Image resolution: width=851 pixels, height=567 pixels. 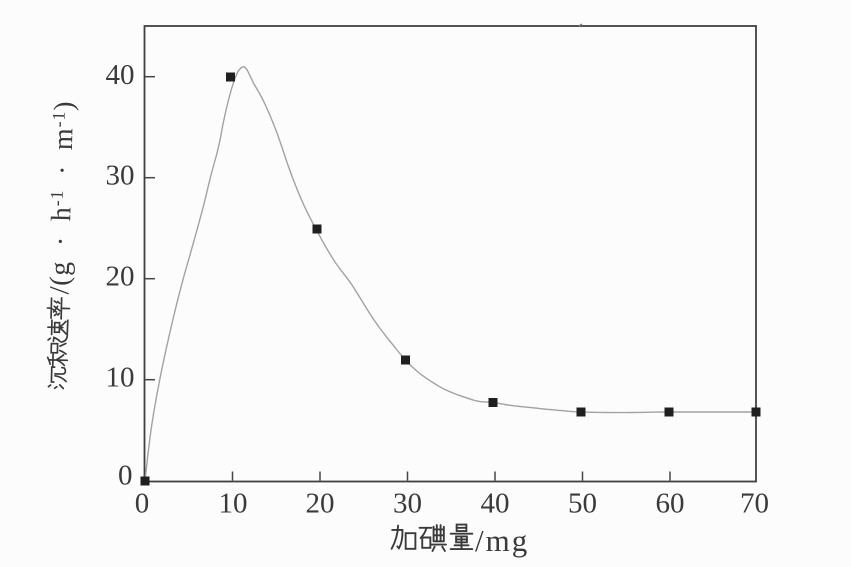 What do you see at coordinates (670, 504) in the screenshot?
I see `svg-text: 60` at bounding box center [670, 504].